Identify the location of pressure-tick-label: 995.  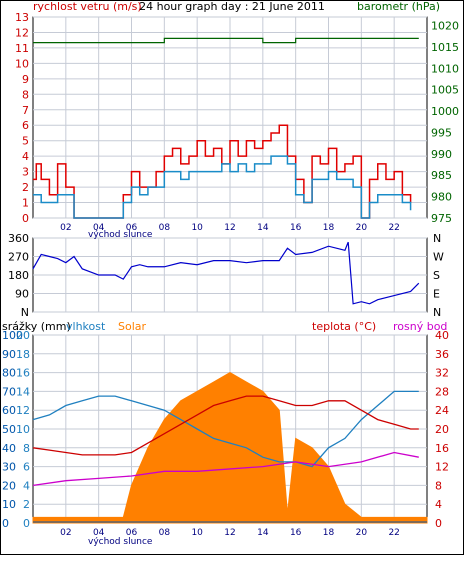
(441, 132).